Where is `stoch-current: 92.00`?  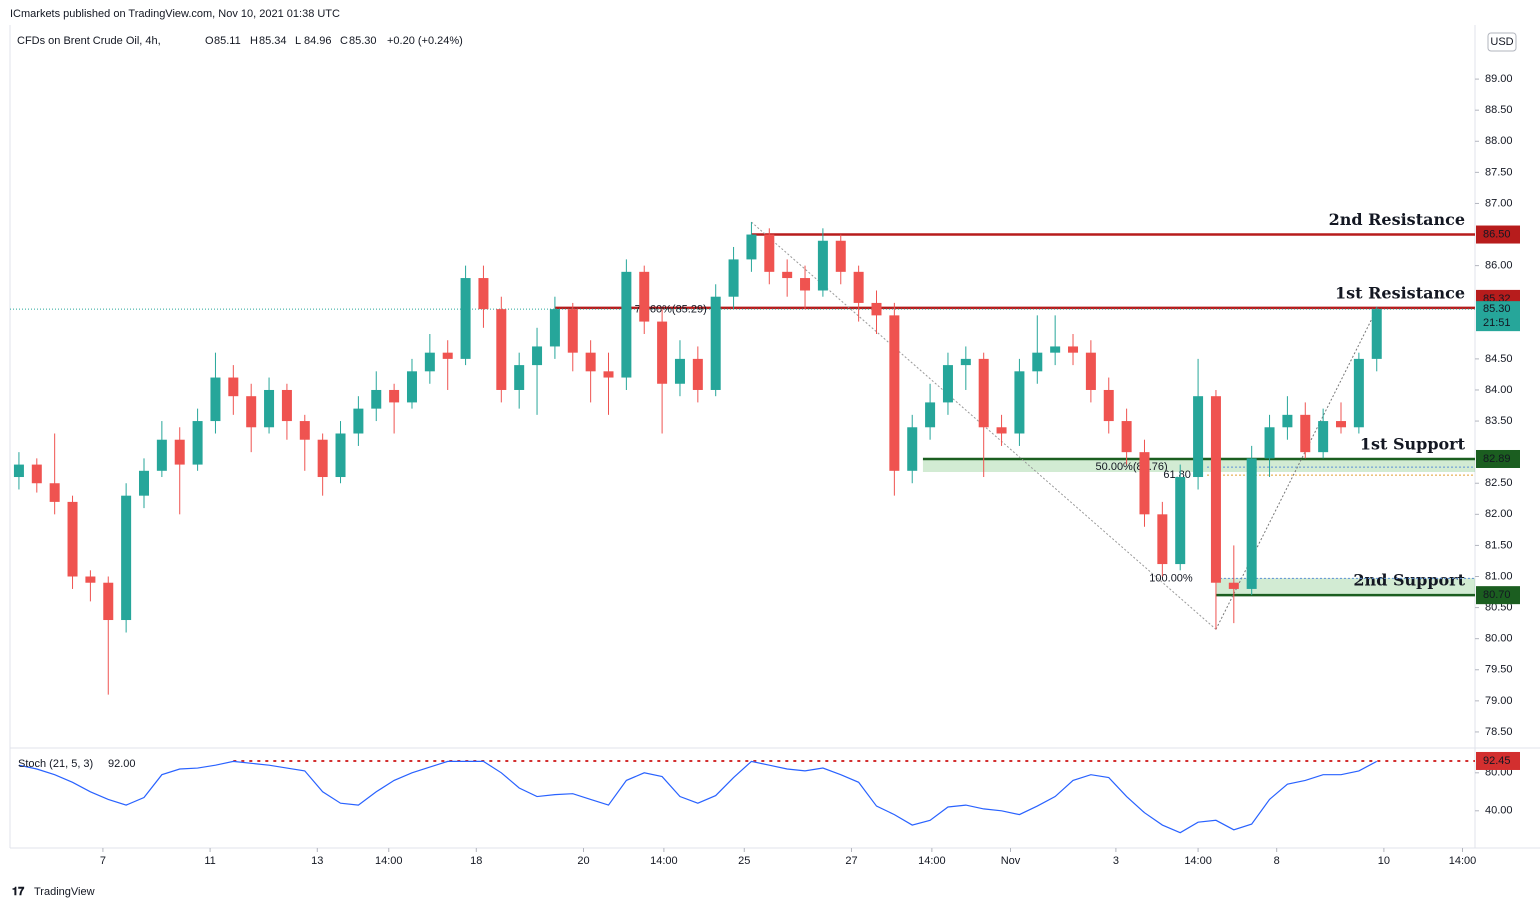 stoch-current: 92.00 is located at coordinates (122, 764).